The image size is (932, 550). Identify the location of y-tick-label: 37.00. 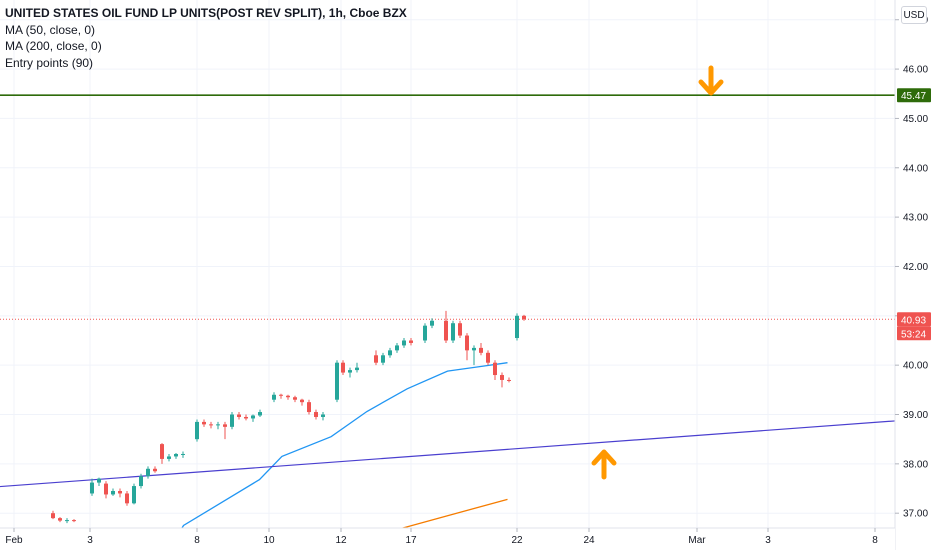
(915, 514).